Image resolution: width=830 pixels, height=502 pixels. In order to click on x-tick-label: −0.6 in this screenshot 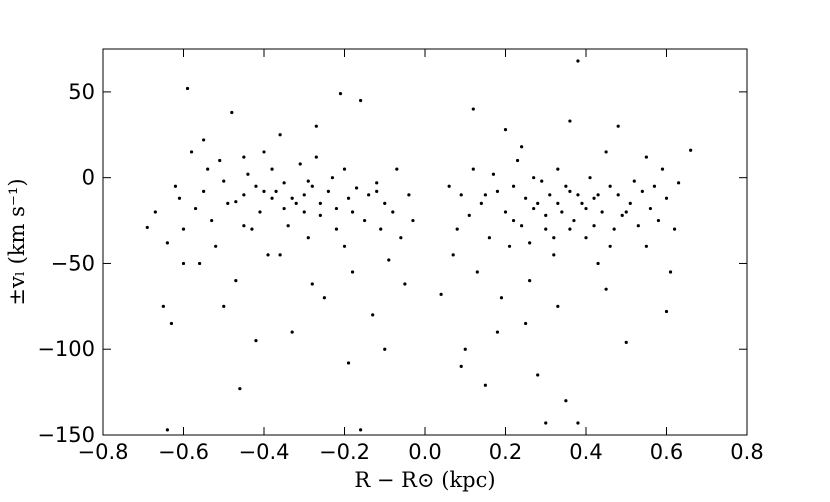, I will do `click(183, 452)`.